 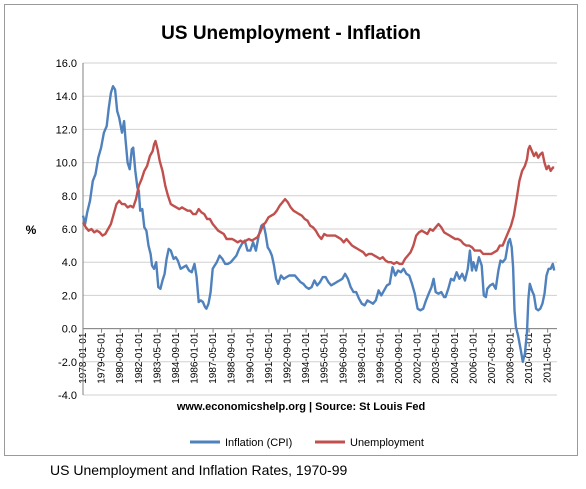 What do you see at coordinates (473, 358) in the screenshot?
I see `x-tick-label-21: 2006-01-01` at bounding box center [473, 358].